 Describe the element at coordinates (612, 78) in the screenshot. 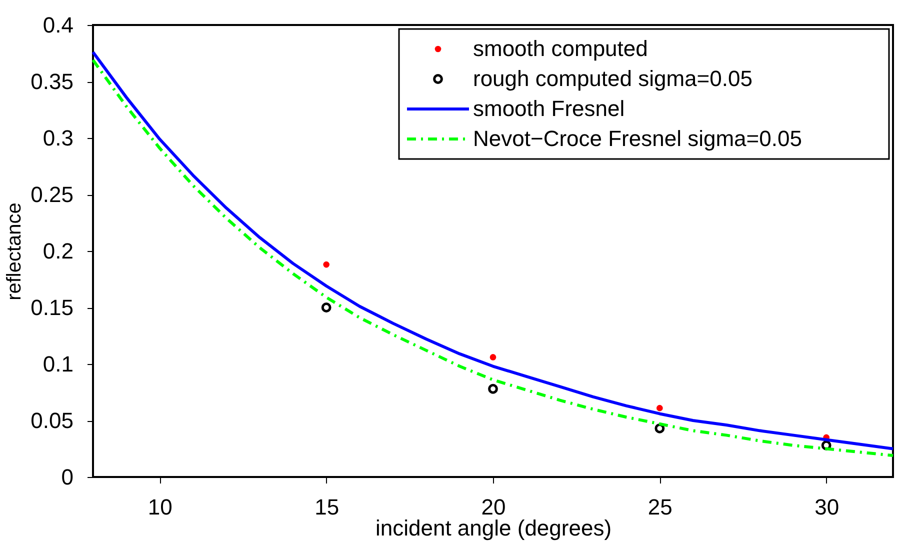

I see `legend-label: rough computed sigma=0.05` at that location.